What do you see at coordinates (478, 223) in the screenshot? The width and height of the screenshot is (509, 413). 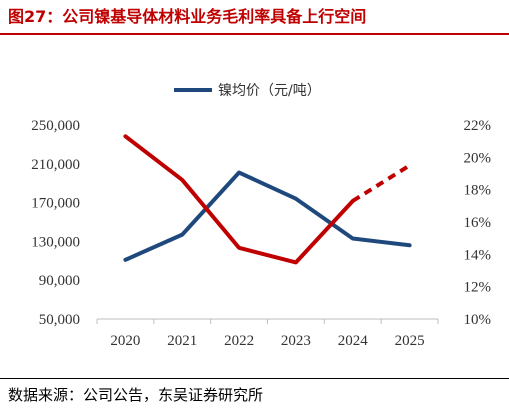 I see `y-right-tick-label: 16%` at bounding box center [478, 223].